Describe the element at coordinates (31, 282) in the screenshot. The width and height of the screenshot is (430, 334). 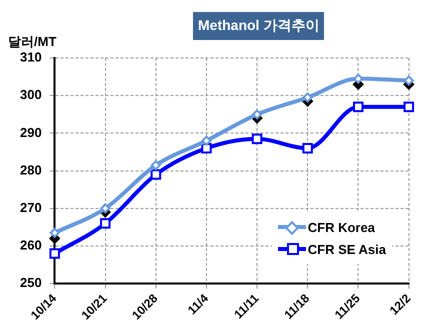
I see `y-tick-label: 250` at that location.